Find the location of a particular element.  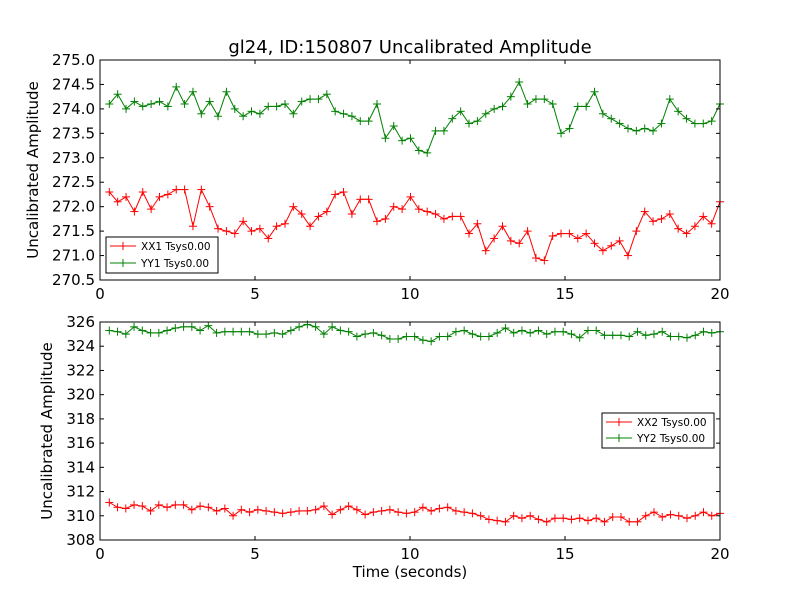

top-y-tick-label: 271.5 is located at coordinates (73, 231).